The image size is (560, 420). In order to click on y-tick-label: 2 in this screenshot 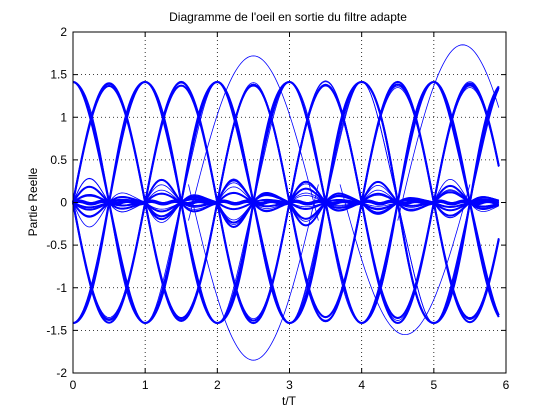, I will do `click(63, 32)`.